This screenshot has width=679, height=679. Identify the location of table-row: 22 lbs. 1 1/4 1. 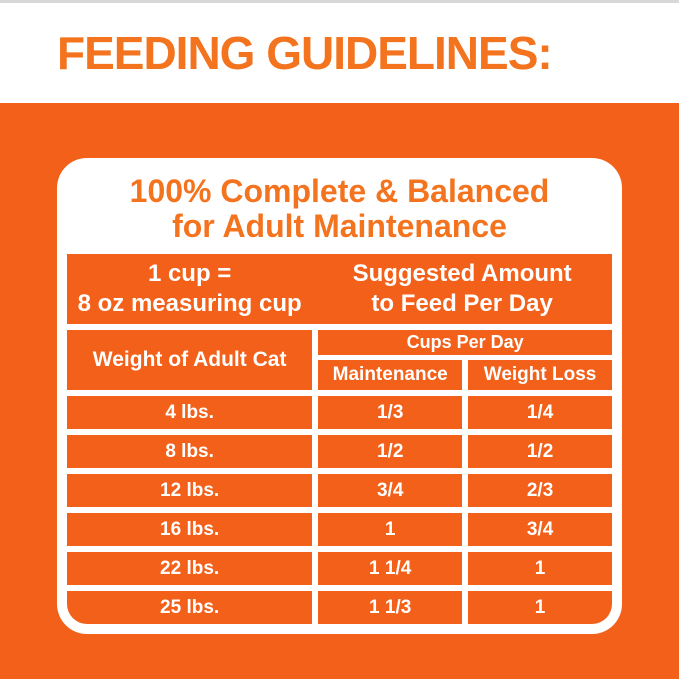
(339, 568).